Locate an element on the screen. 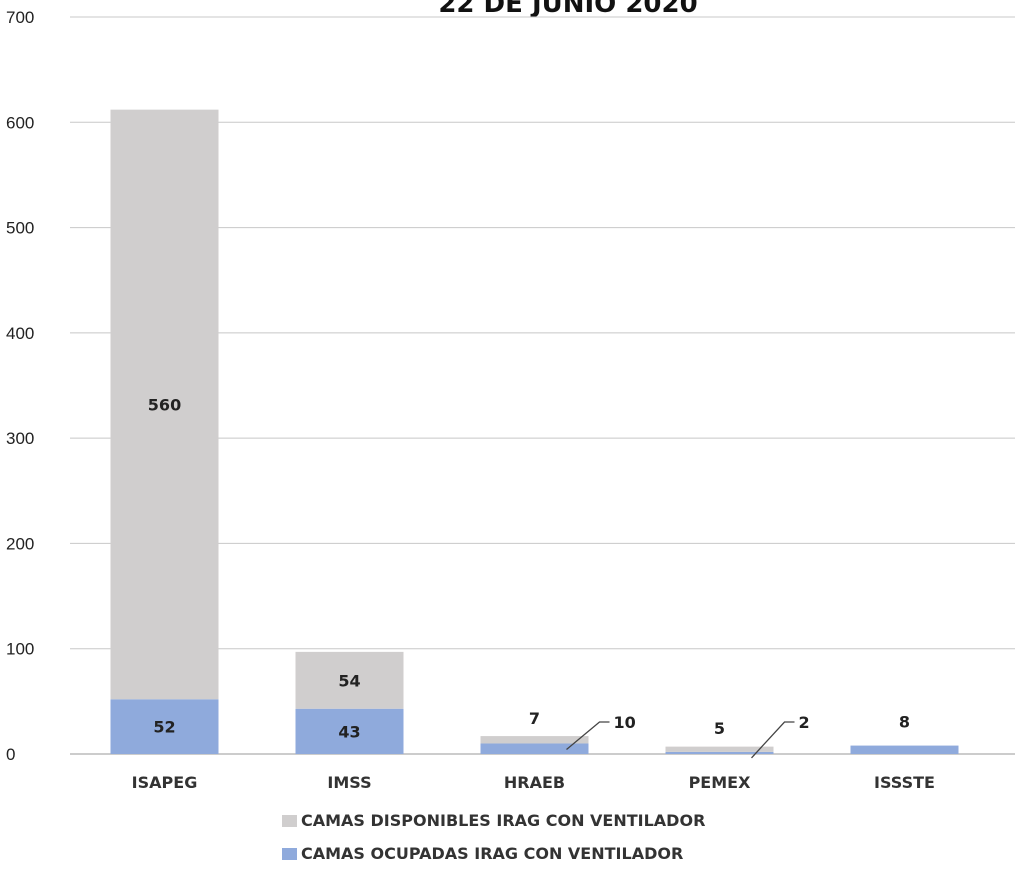 This screenshot has height=873, width=1017. category-label: ISSSTE is located at coordinates (904, 782).